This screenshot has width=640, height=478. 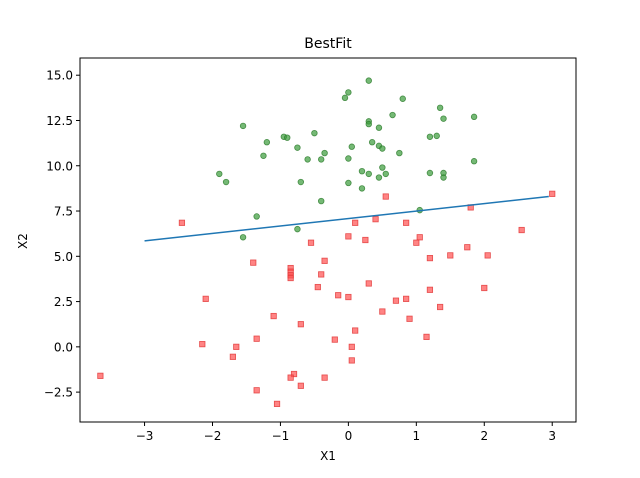 What do you see at coordinates (63, 302) in the screenshot?
I see `y-tick-label: 2.5` at bounding box center [63, 302].